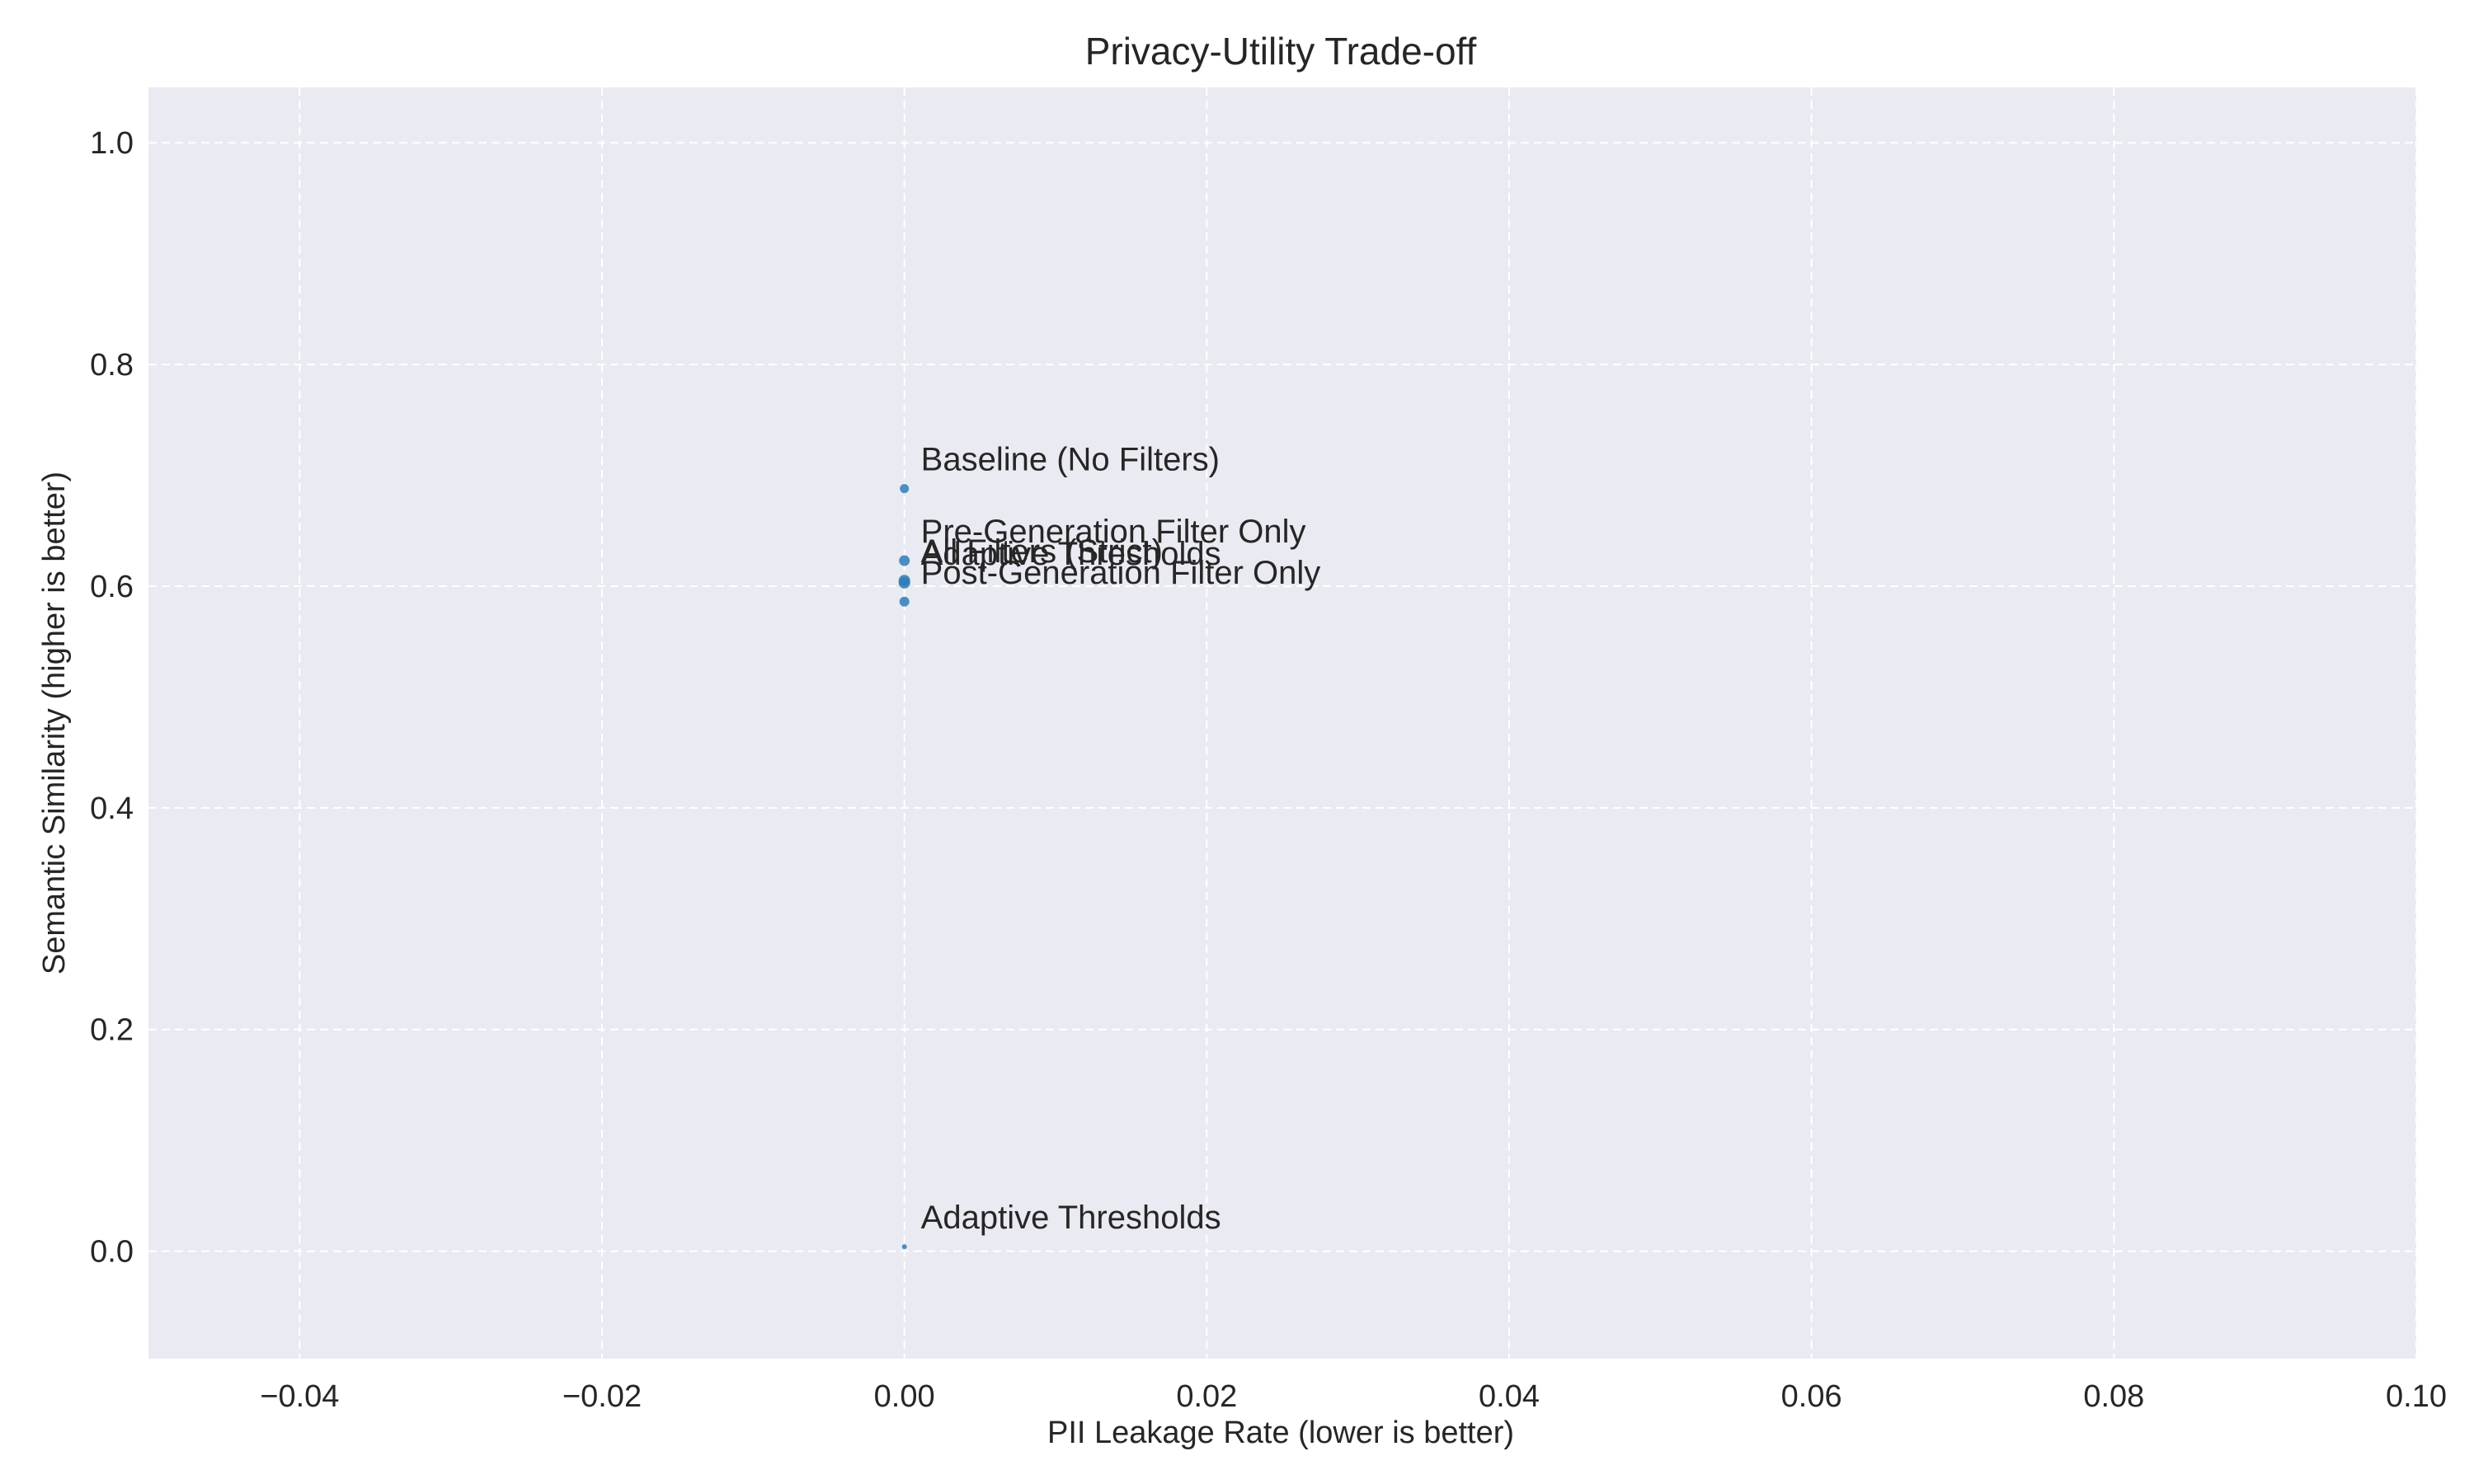 The width and height of the screenshot is (2474, 1484). Describe the element at coordinates (1811, 1396) in the screenshot. I see `x-tick-label: 0.06` at that location.